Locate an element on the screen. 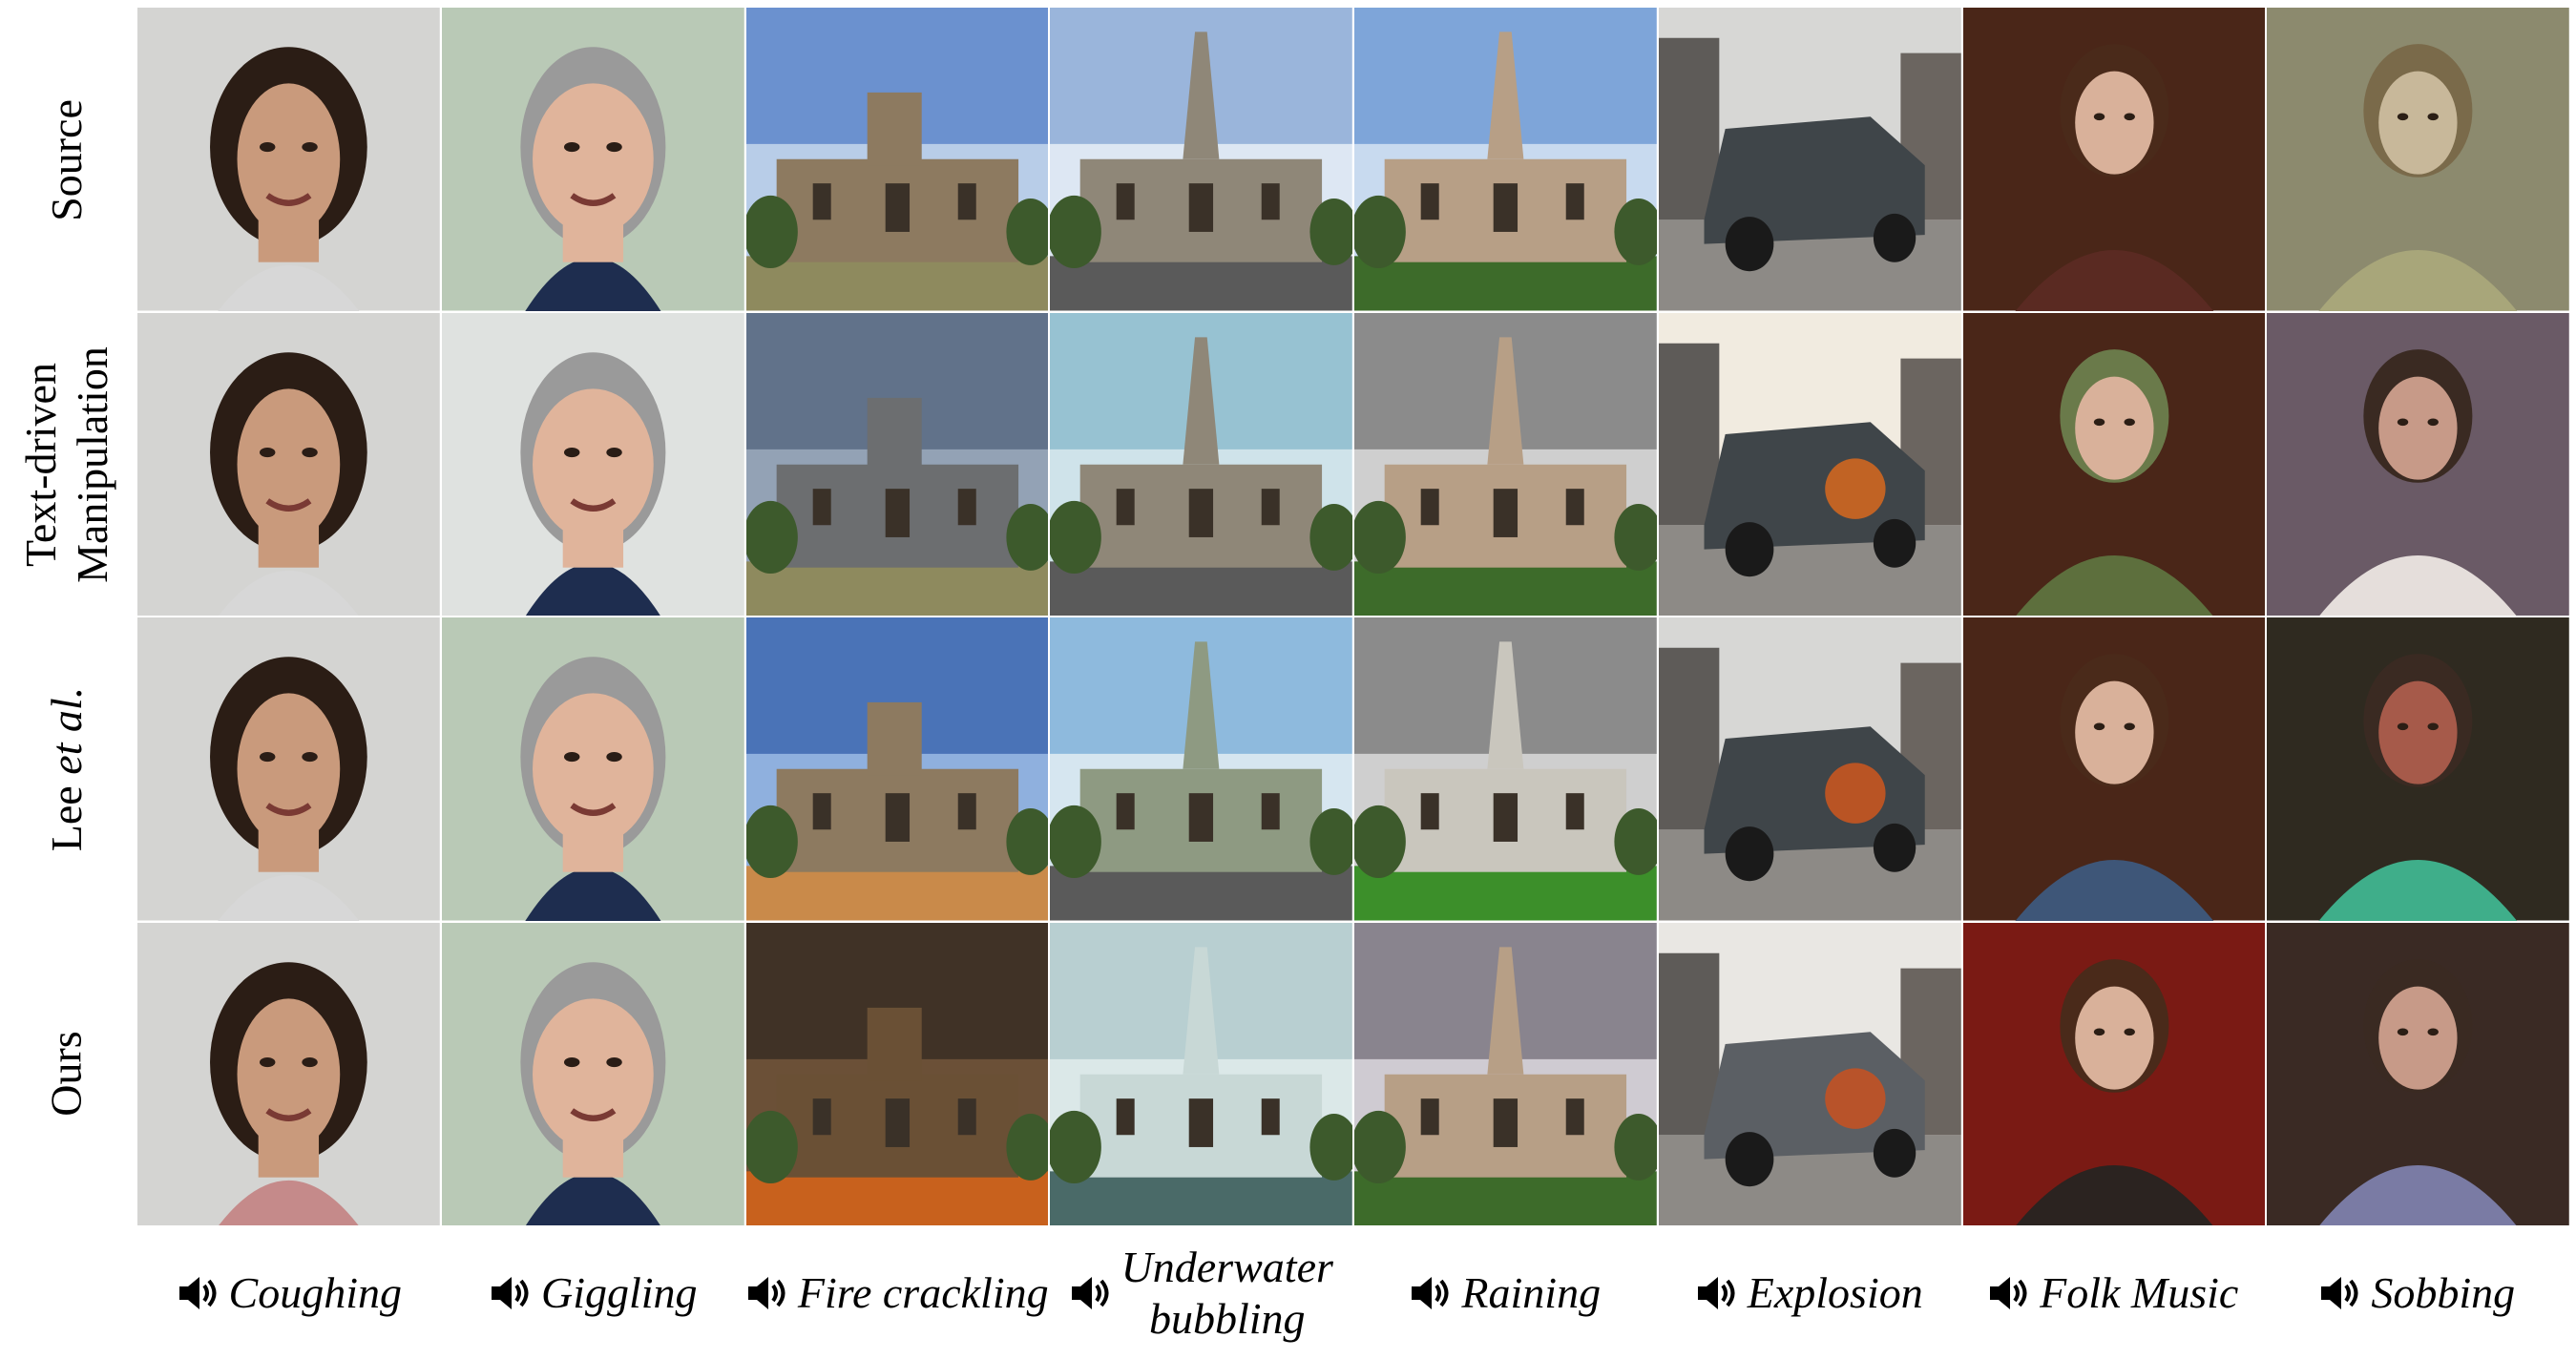 Image resolution: width=2576 pixels, height=1359 pixels. row-label-lee-prefix: Lee is located at coordinates (67, 813).